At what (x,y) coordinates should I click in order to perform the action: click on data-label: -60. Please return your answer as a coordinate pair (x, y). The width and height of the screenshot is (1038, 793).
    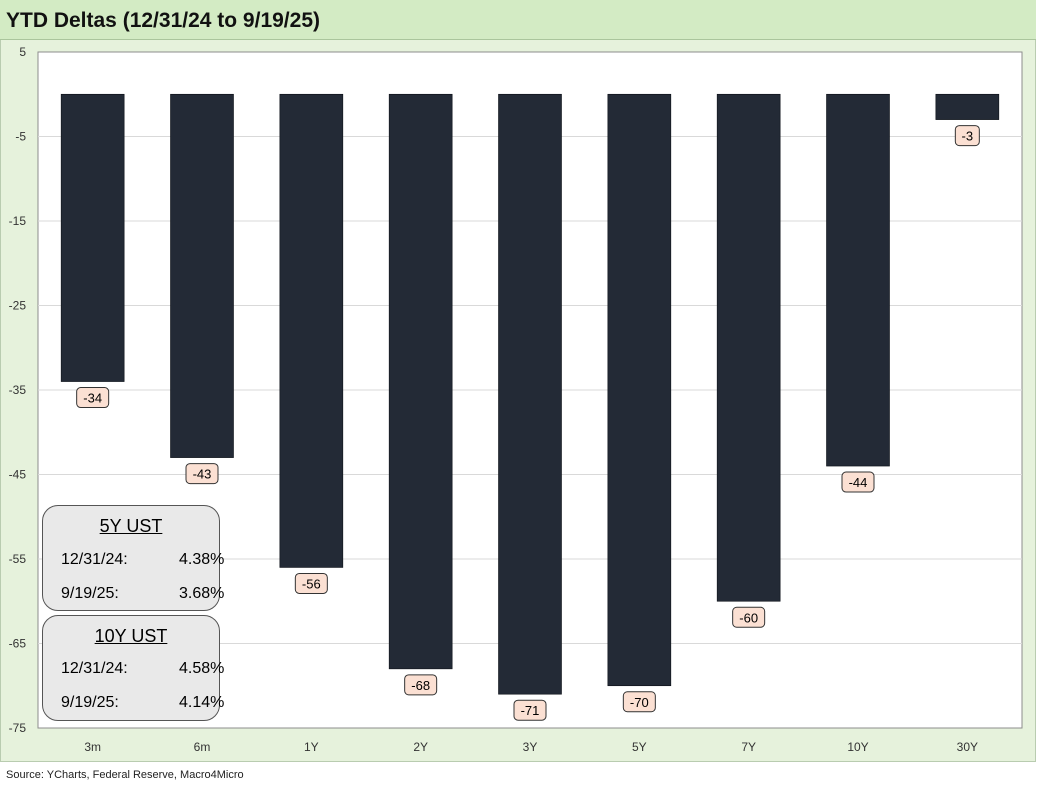
    Looking at the image, I should click on (749, 617).